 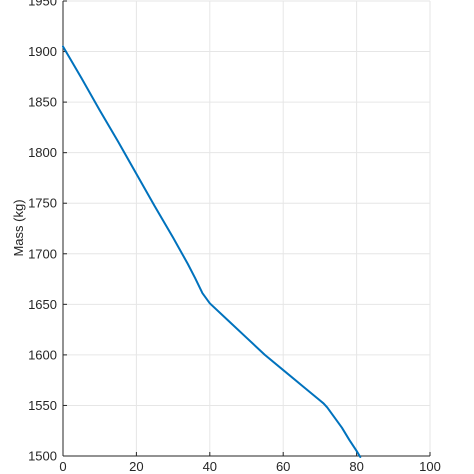 I want to click on y-axis-label: Mass (kg), so click(x=18, y=227).